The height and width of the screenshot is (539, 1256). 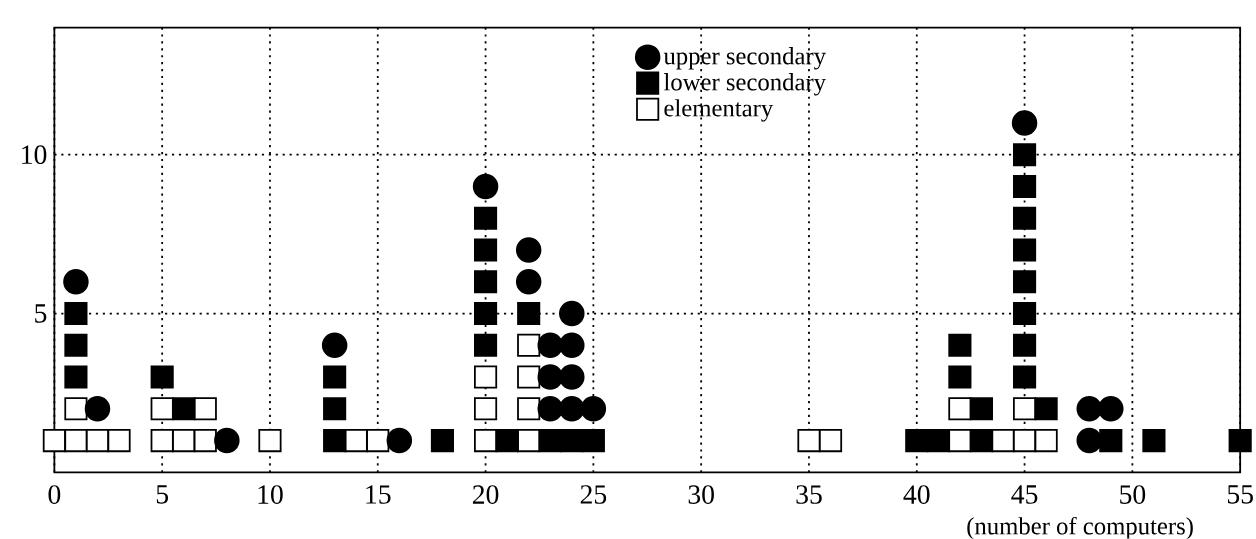 What do you see at coordinates (1080, 528) in the screenshot?
I see `x-axis-title: (number of computers)` at bounding box center [1080, 528].